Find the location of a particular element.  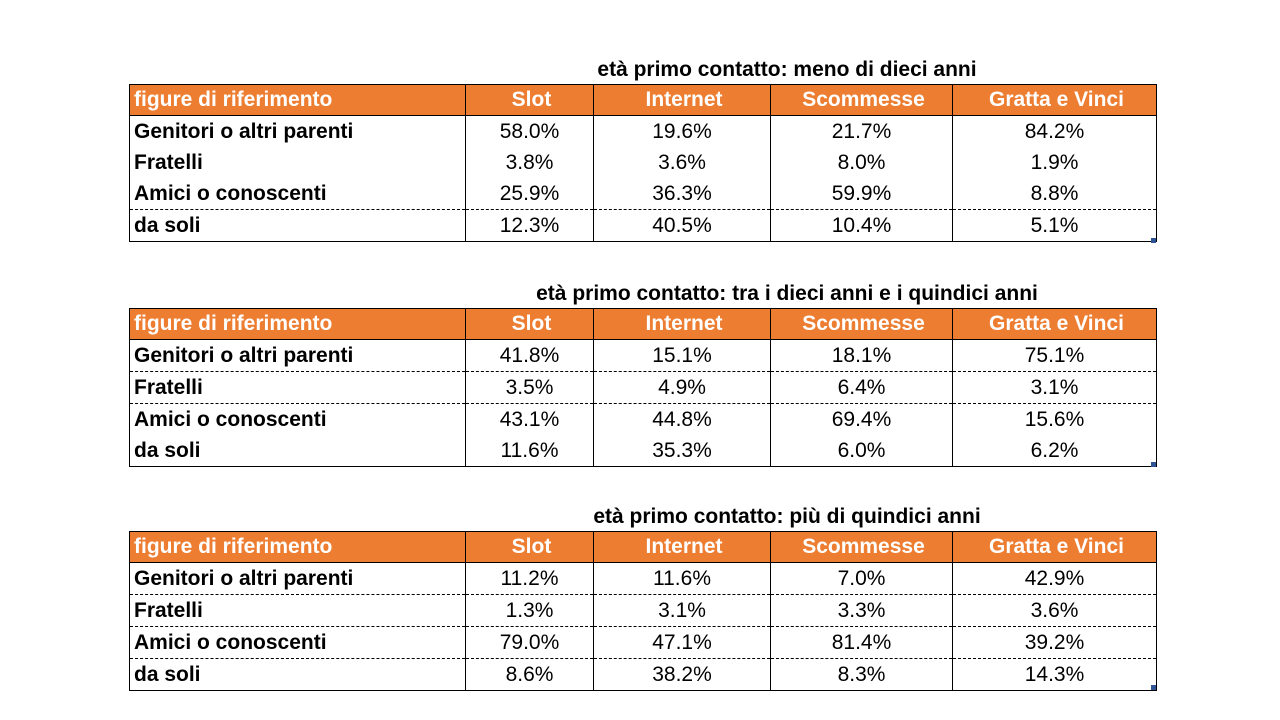

table-row: Fratelli 1.3% 3.1% 3.3% 3.6% is located at coordinates (643, 610).